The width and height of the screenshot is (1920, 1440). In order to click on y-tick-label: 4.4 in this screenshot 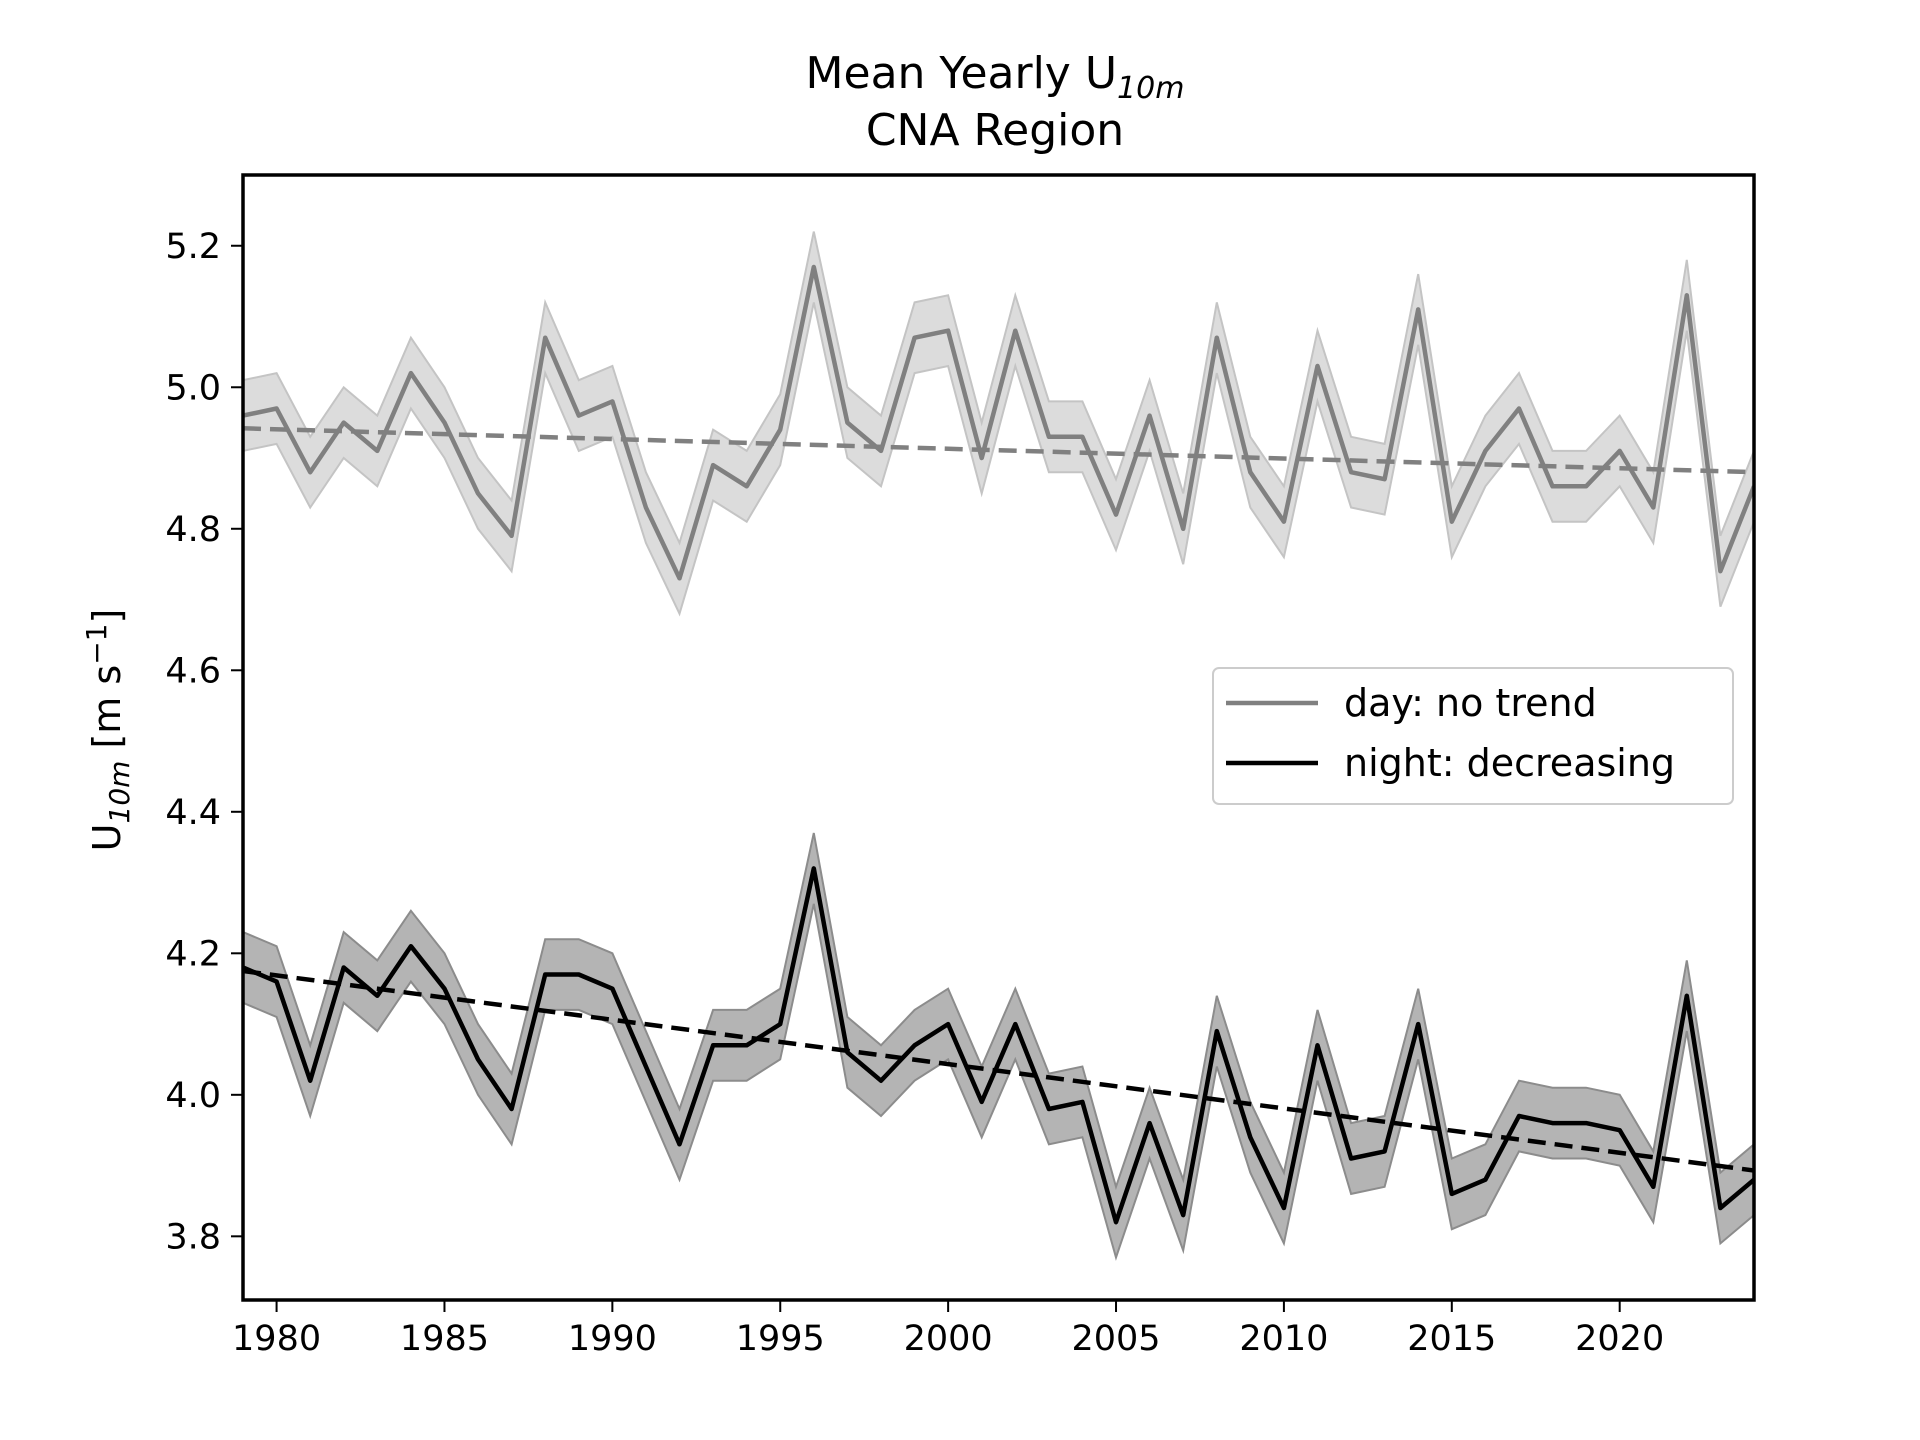, I will do `click(193, 813)`.